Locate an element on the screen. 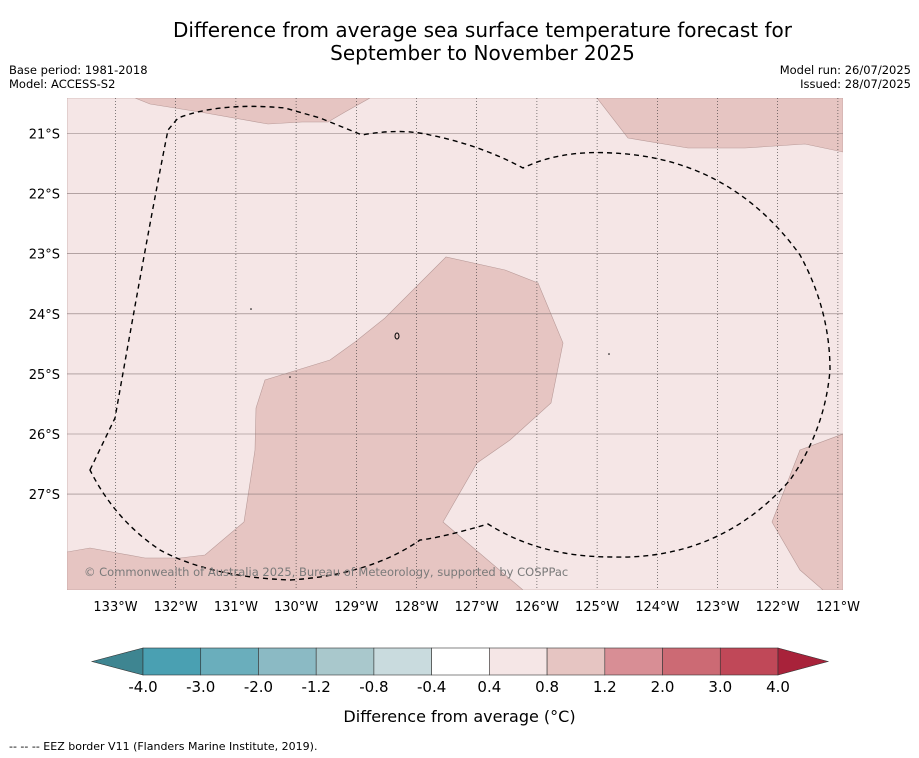 This screenshot has width=919, height=758. lon-tick-label: 128°W is located at coordinates (416, 607).